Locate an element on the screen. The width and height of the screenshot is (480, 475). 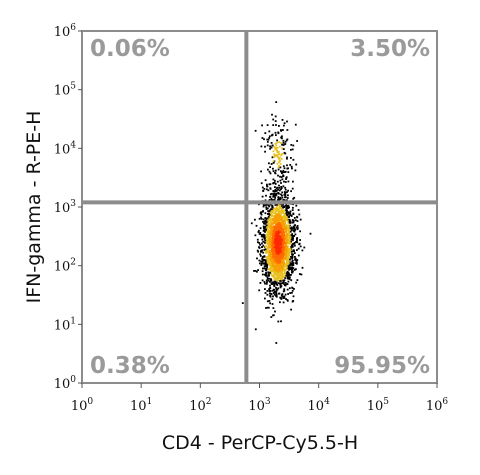
y-tick-label: 105 is located at coordinates (65, 90).